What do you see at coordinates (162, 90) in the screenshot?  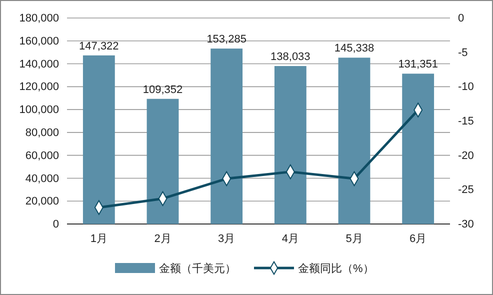 I see `data-label: 109,352` at bounding box center [162, 90].